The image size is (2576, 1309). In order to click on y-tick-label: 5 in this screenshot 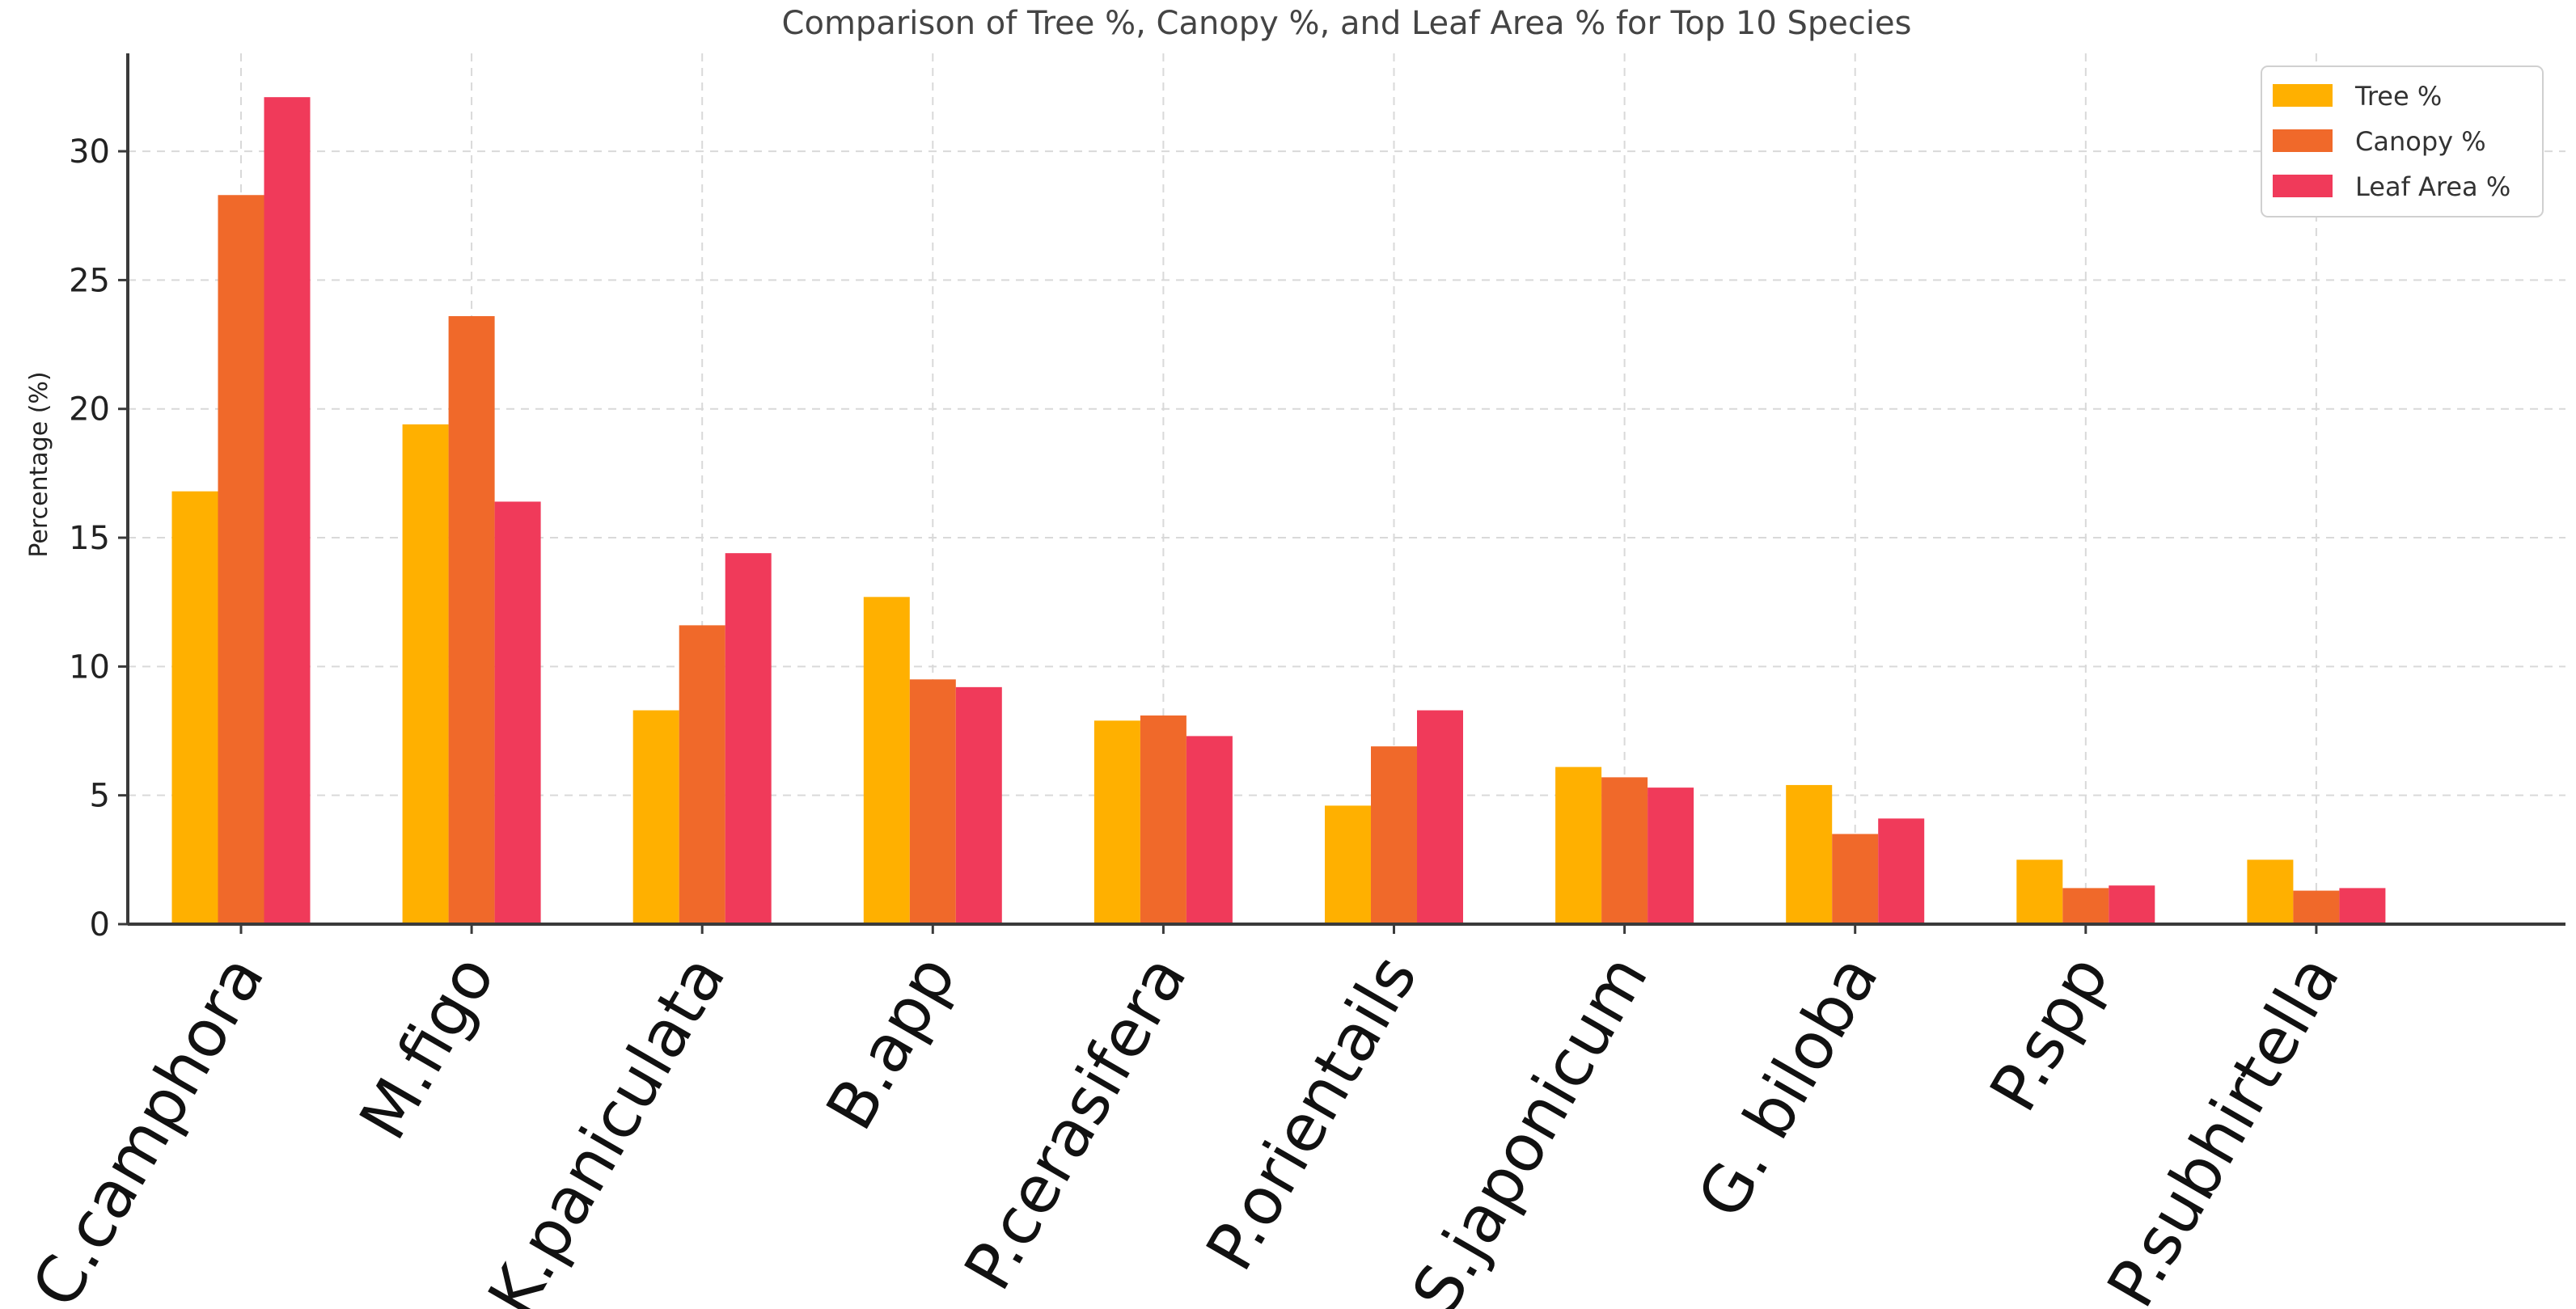, I will do `click(100, 796)`.